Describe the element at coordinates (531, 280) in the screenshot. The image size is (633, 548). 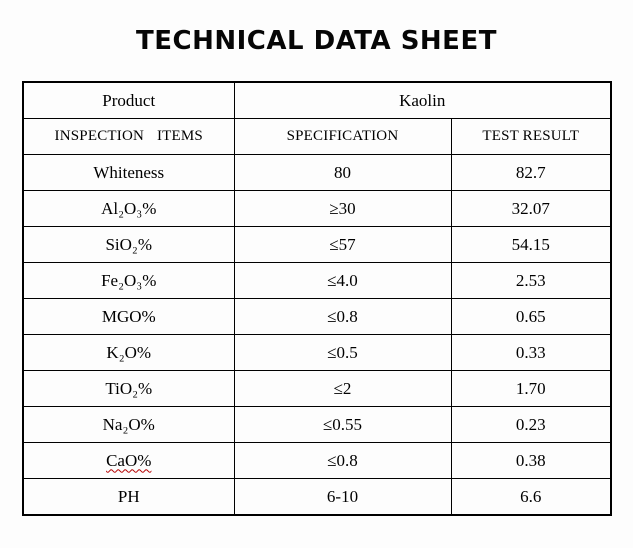
I see `test-result-cell: 2.53` at that location.